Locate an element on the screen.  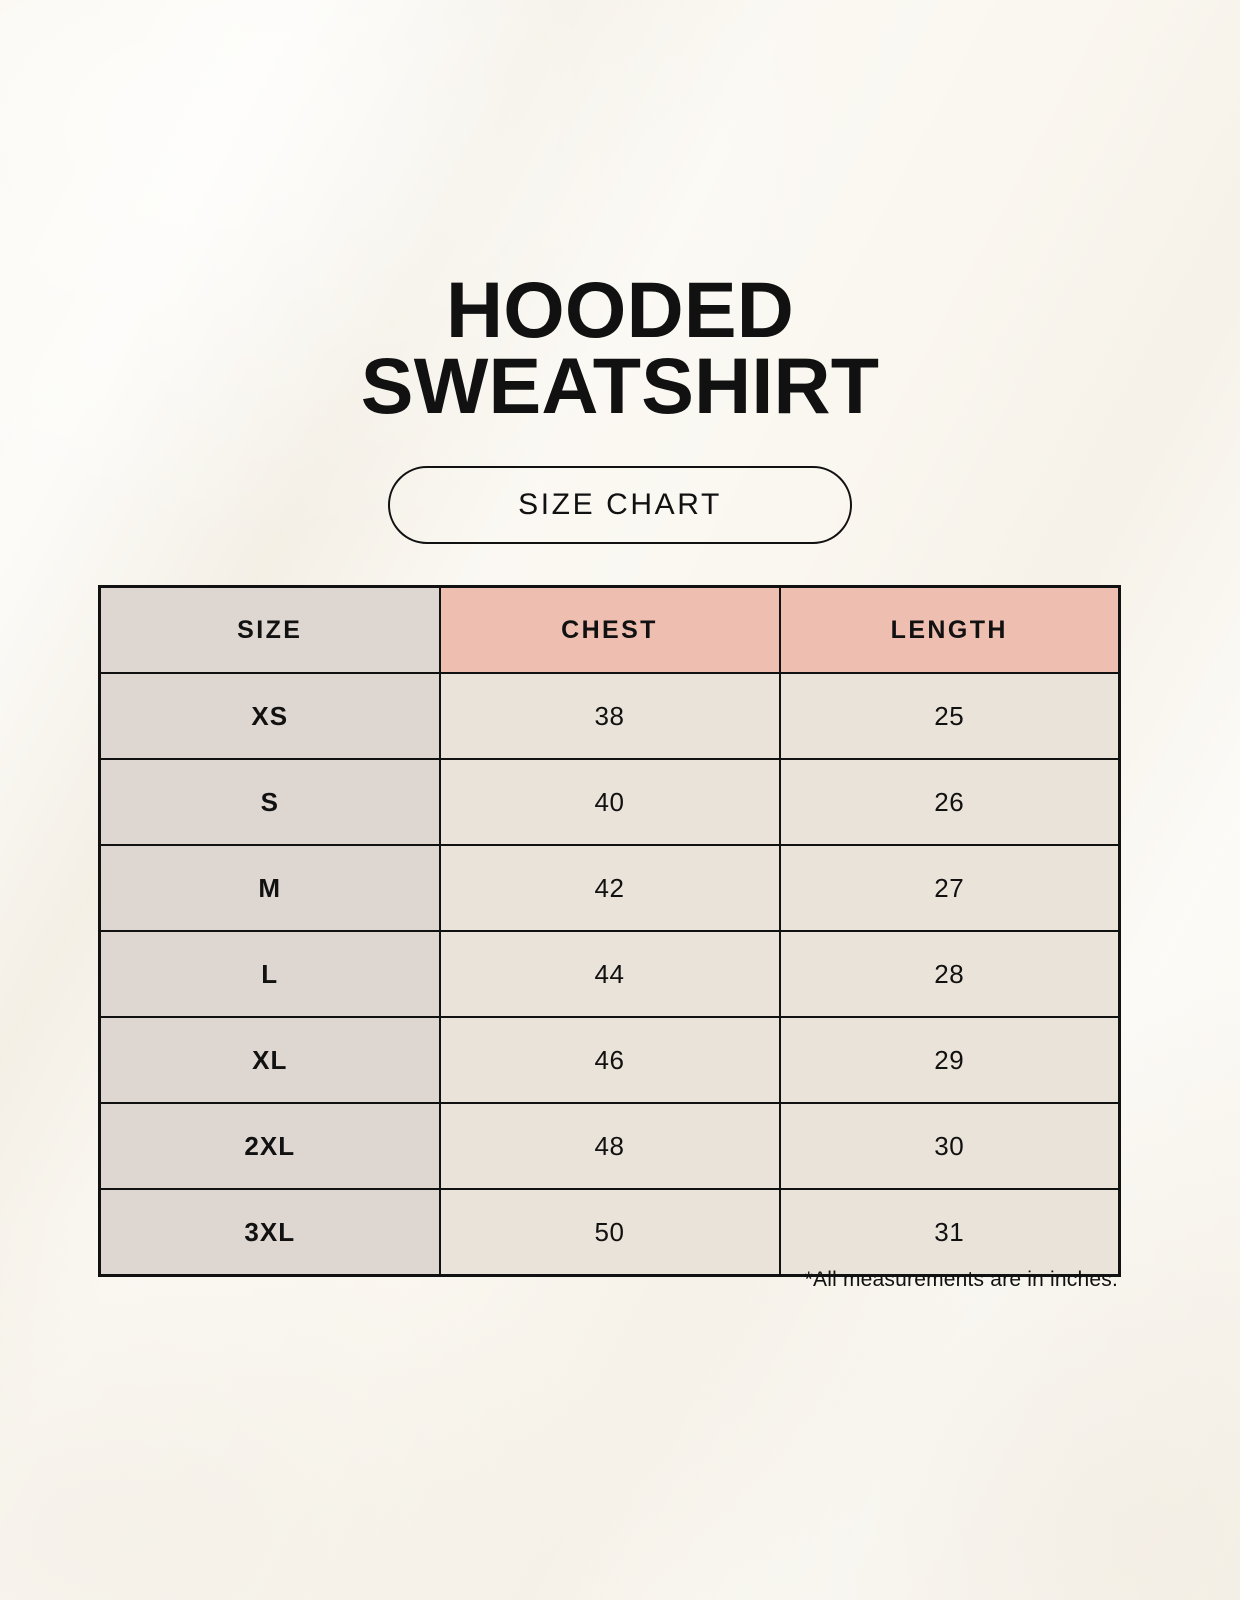
cell-length: 25 is located at coordinates (949, 716).